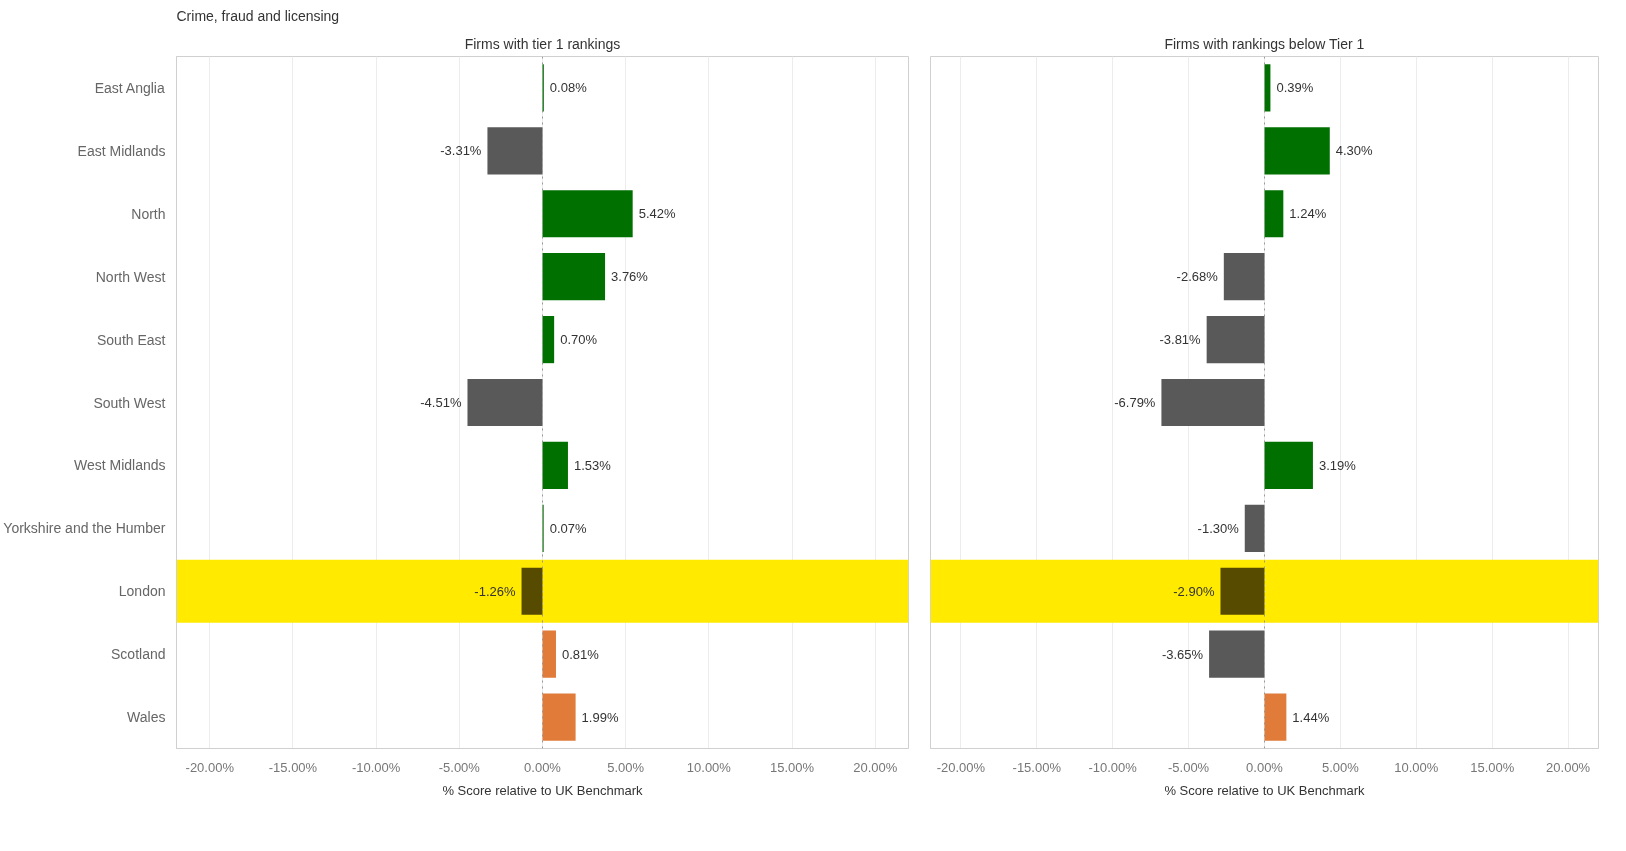  What do you see at coordinates (130, 276) in the screenshot?
I see `y-tick-label: North West` at bounding box center [130, 276].